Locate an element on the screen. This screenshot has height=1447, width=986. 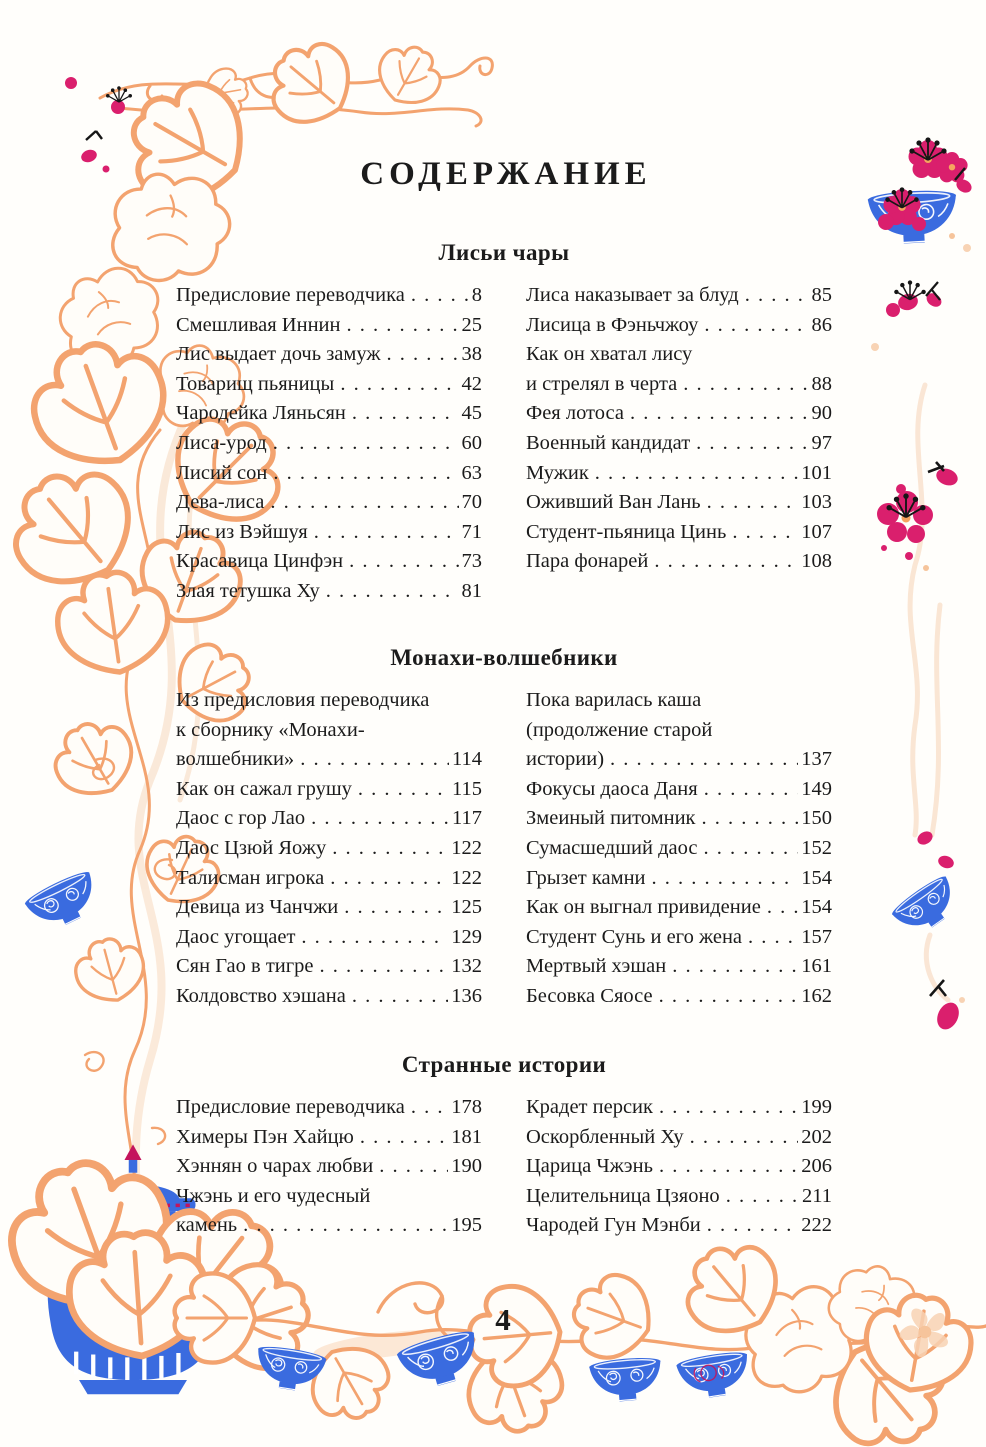
toc-entry-title: Оживший Ван Лань is located at coordinates (613, 502).